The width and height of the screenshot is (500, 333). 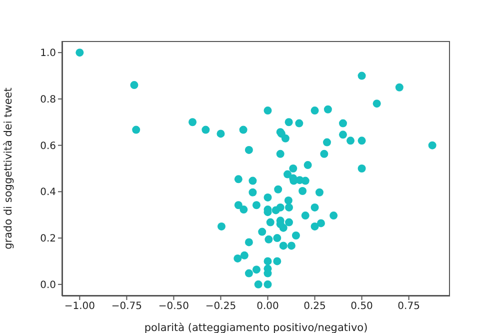 I want to click on x-tick-label: 0.75, so click(x=409, y=306).